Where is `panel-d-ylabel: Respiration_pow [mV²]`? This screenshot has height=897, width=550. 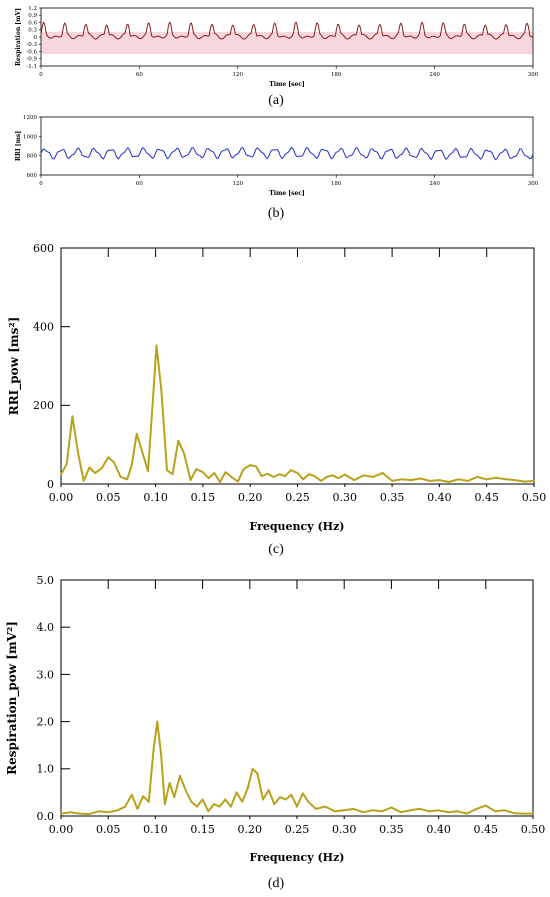
panel-d-ylabel: Respiration_pow [mV²] is located at coordinates (12, 698).